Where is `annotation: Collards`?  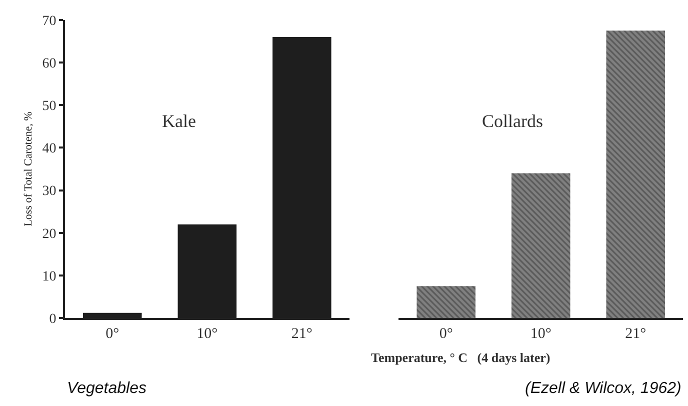 annotation: Collards is located at coordinates (512, 121).